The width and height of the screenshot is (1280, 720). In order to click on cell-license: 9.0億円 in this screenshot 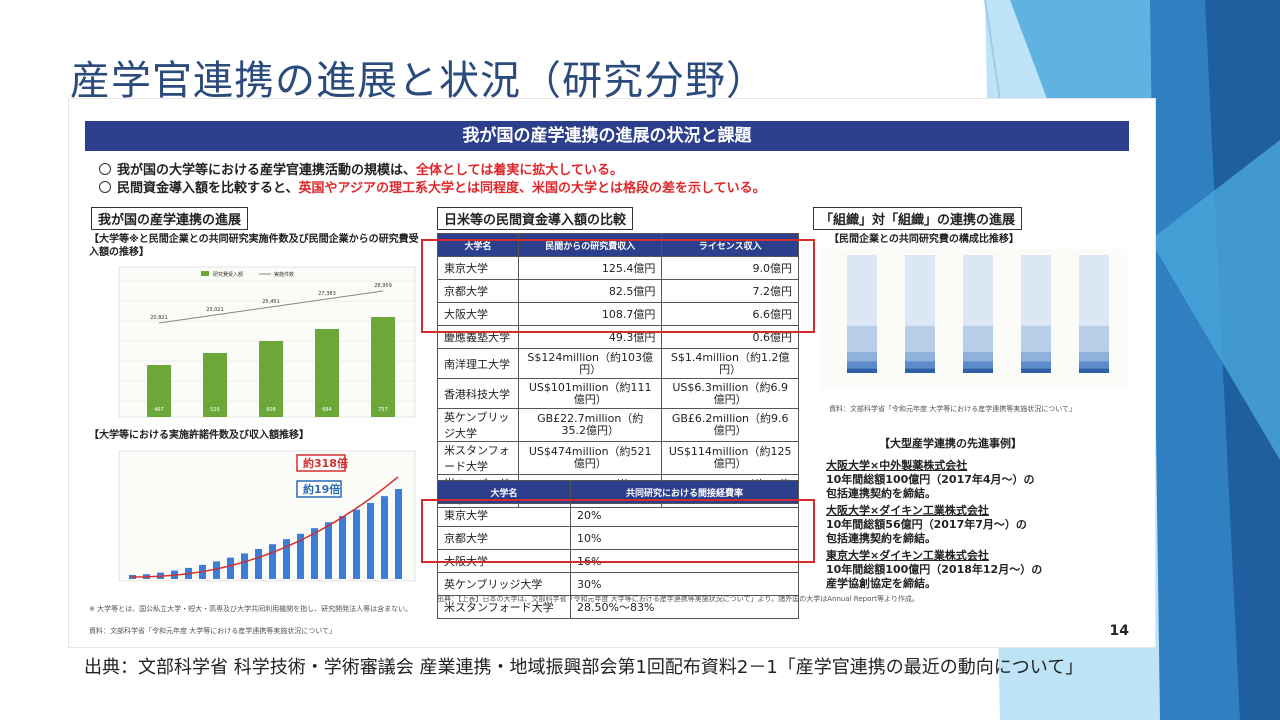, I will do `click(730, 268)`.